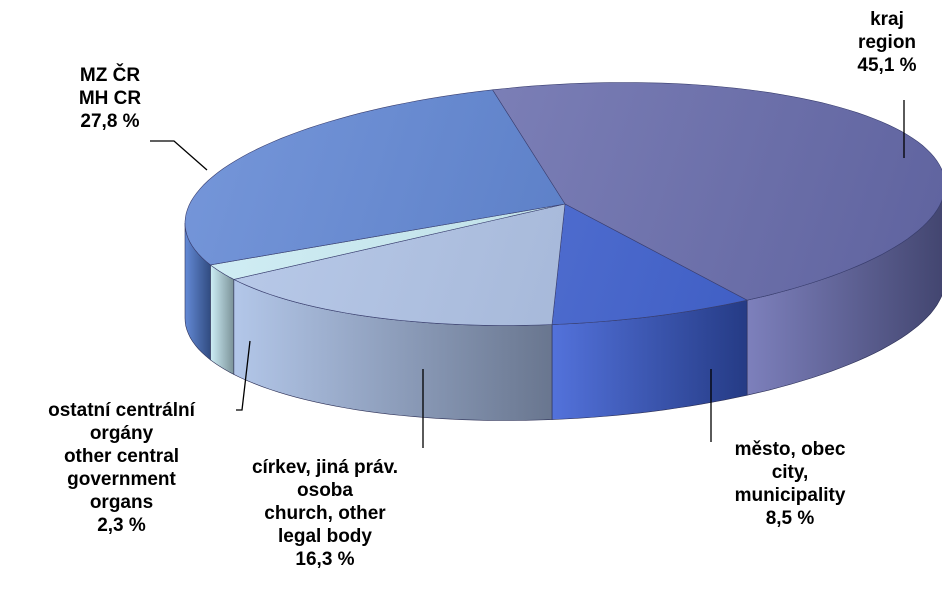 The image size is (942, 597). I want to click on slice-name-line: legal body, so click(325, 536).